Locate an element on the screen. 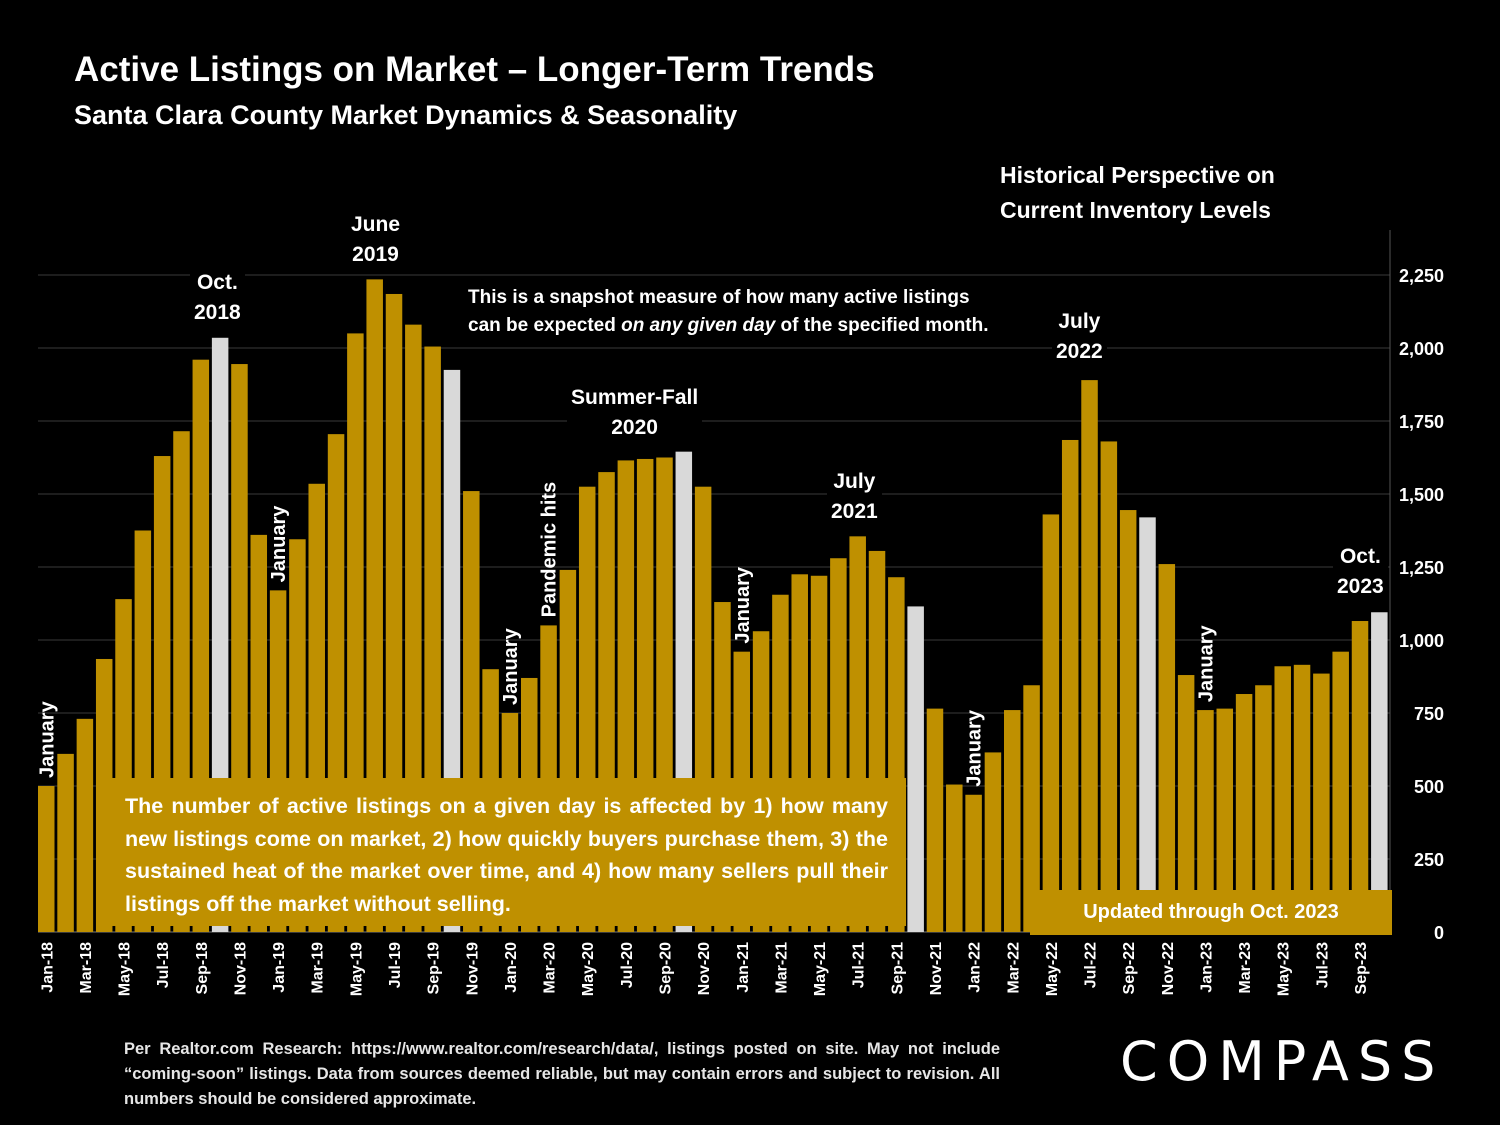 The image size is (1500, 1125). x-tick-label: Jul-18 is located at coordinates (163, 965).